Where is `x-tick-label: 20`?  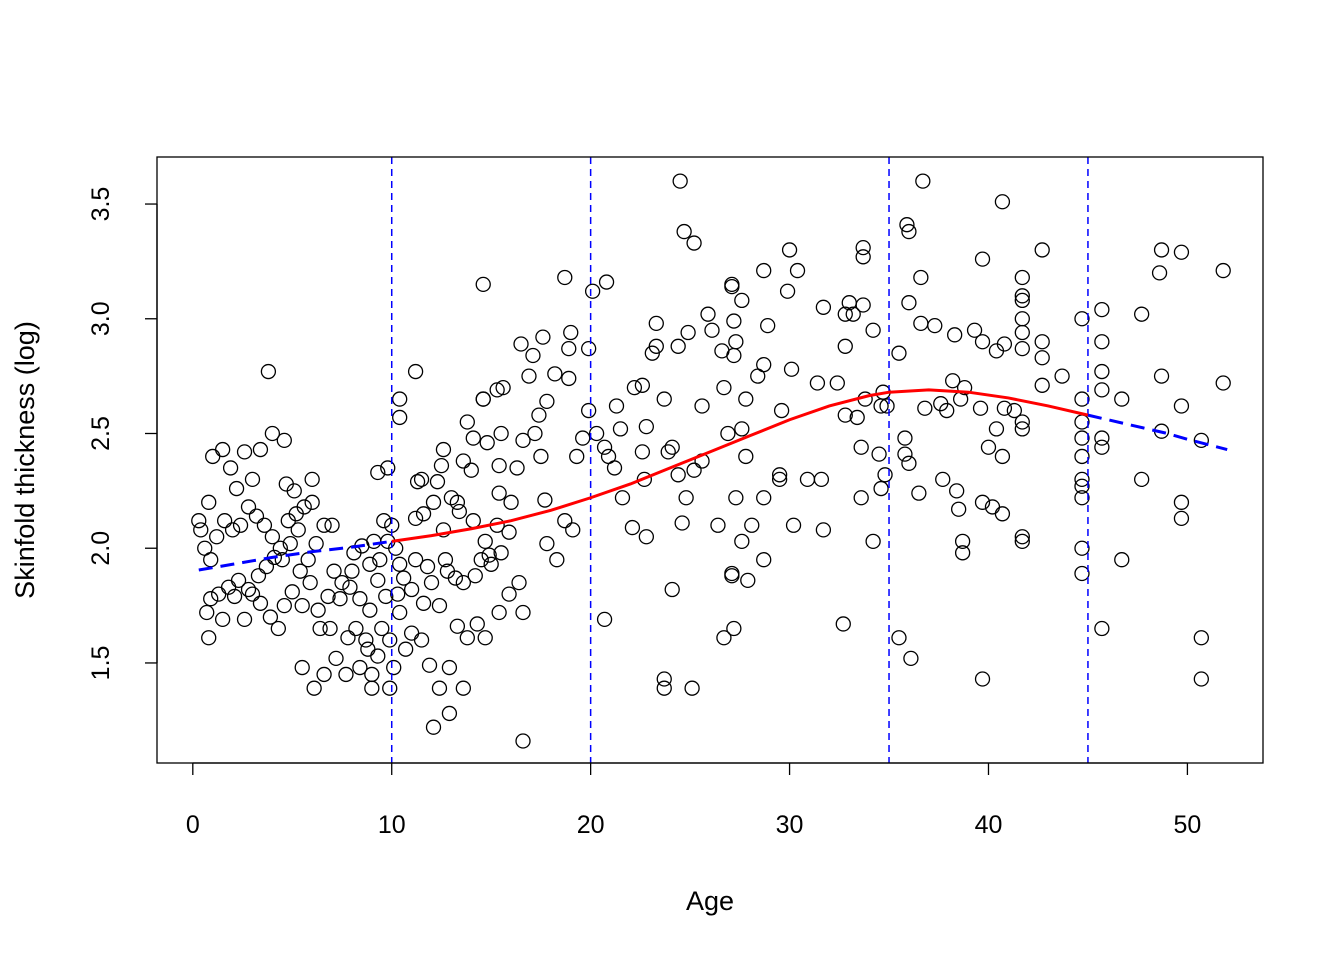
x-tick-label: 20 is located at coordinates (591, 825).